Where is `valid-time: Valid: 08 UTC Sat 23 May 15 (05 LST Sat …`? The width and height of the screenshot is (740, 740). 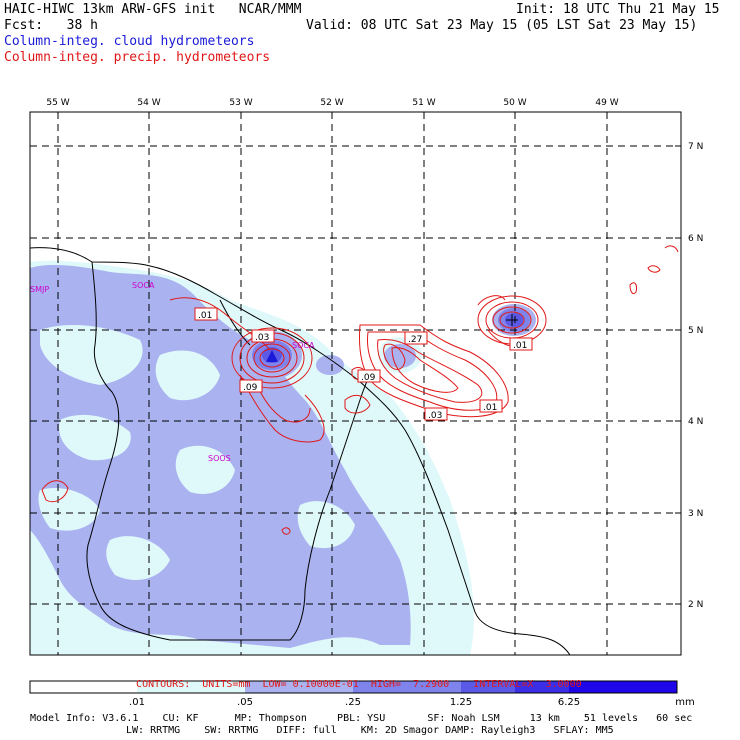 valid-time: Valid: 08 UTC Sat 23 May 15 (05 LST Sat … is located at coordinates (502, 25).